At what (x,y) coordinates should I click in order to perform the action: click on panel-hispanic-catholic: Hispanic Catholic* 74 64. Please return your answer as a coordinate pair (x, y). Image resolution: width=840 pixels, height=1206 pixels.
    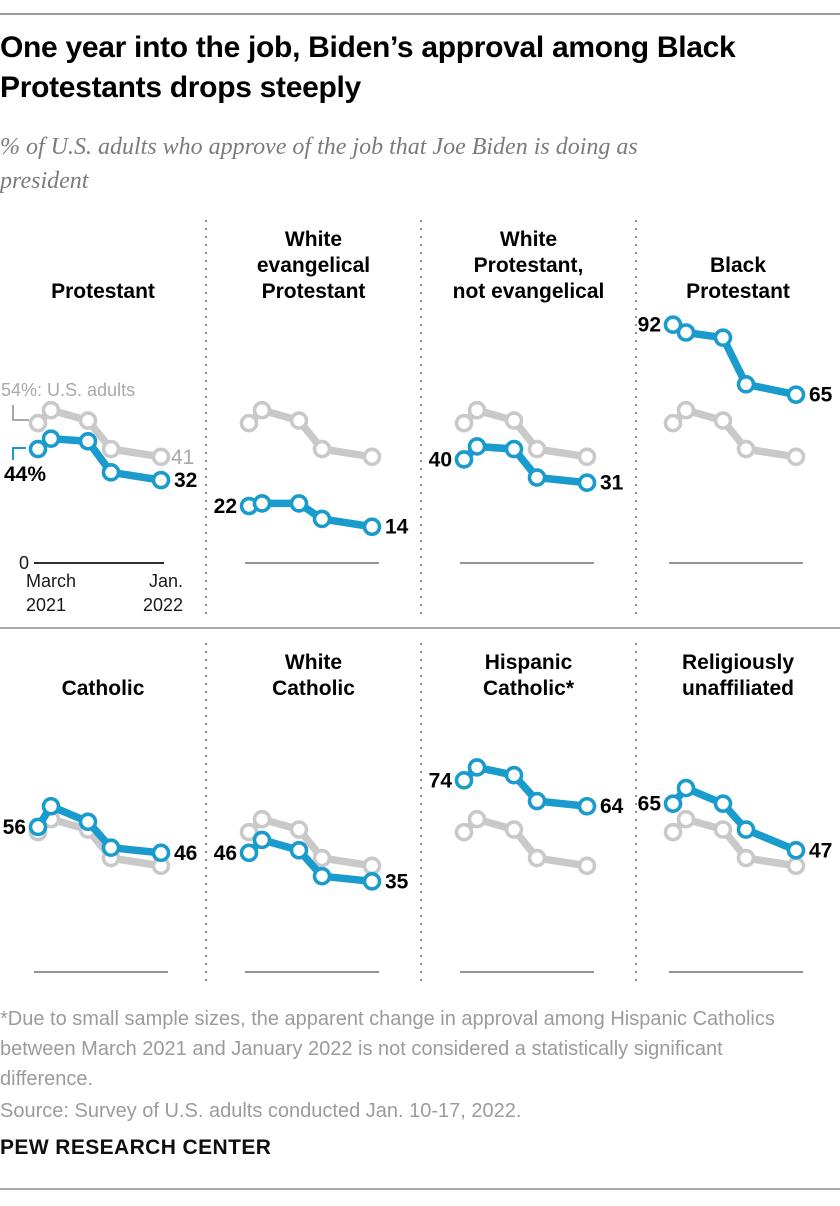
    Looking at the image, I should click on (528, 810).